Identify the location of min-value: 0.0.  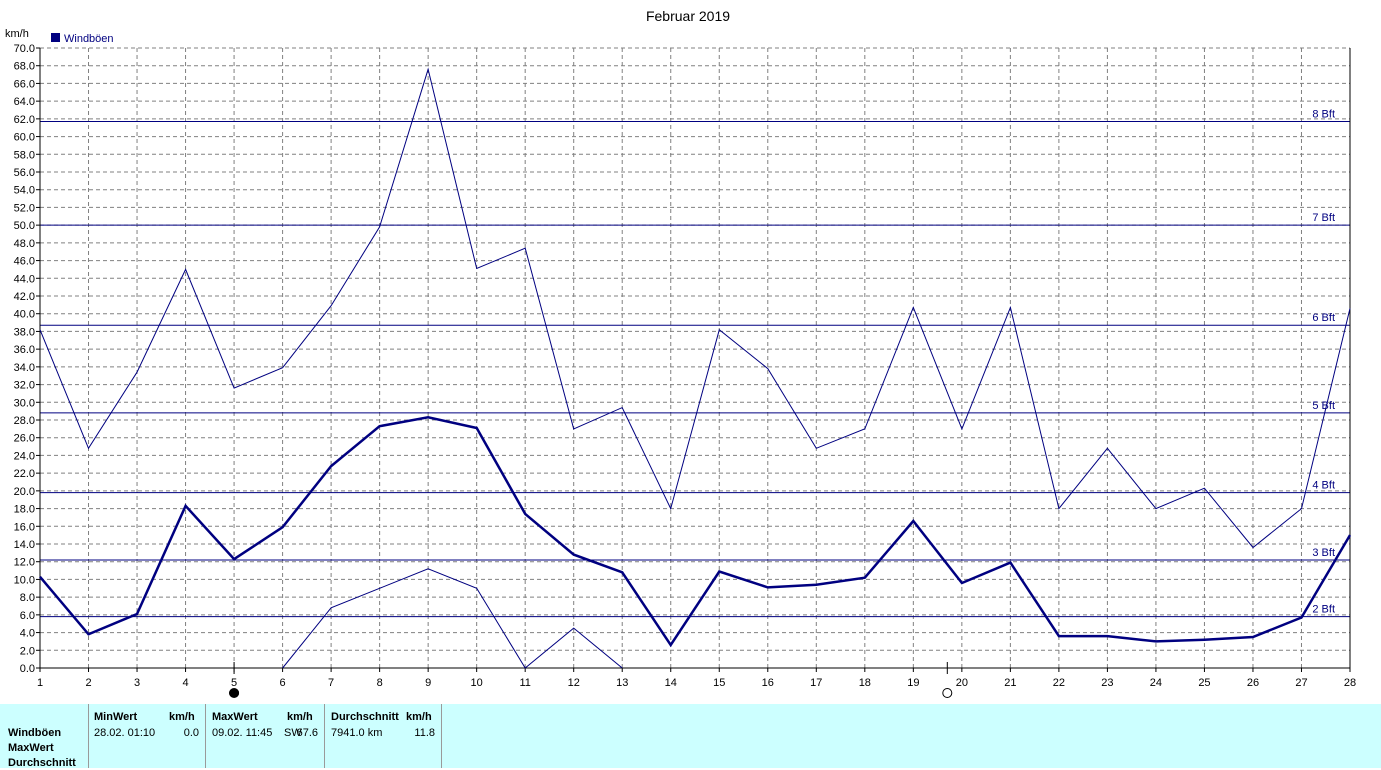
(191, 733).